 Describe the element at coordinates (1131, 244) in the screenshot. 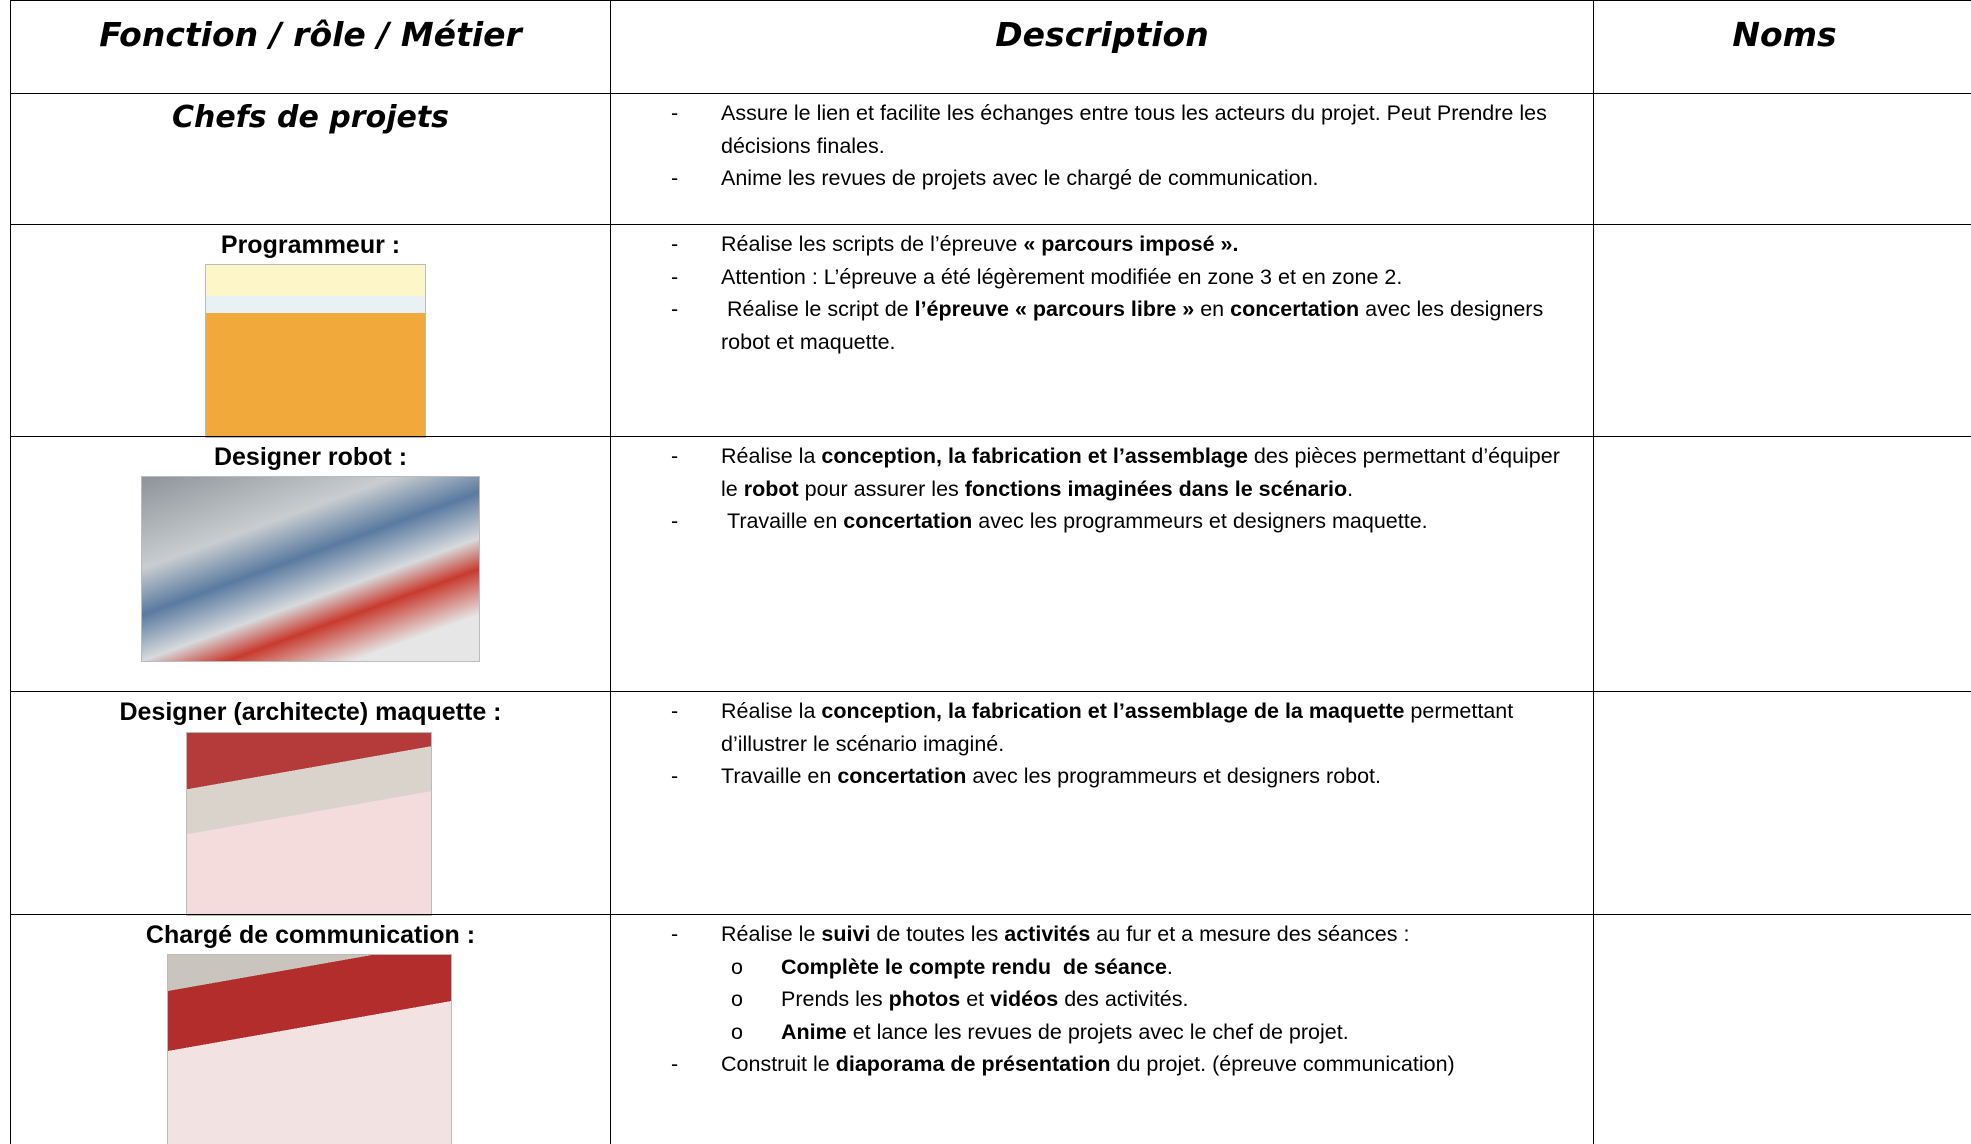

I see `text-run: « parcours imposé ».` at that location.